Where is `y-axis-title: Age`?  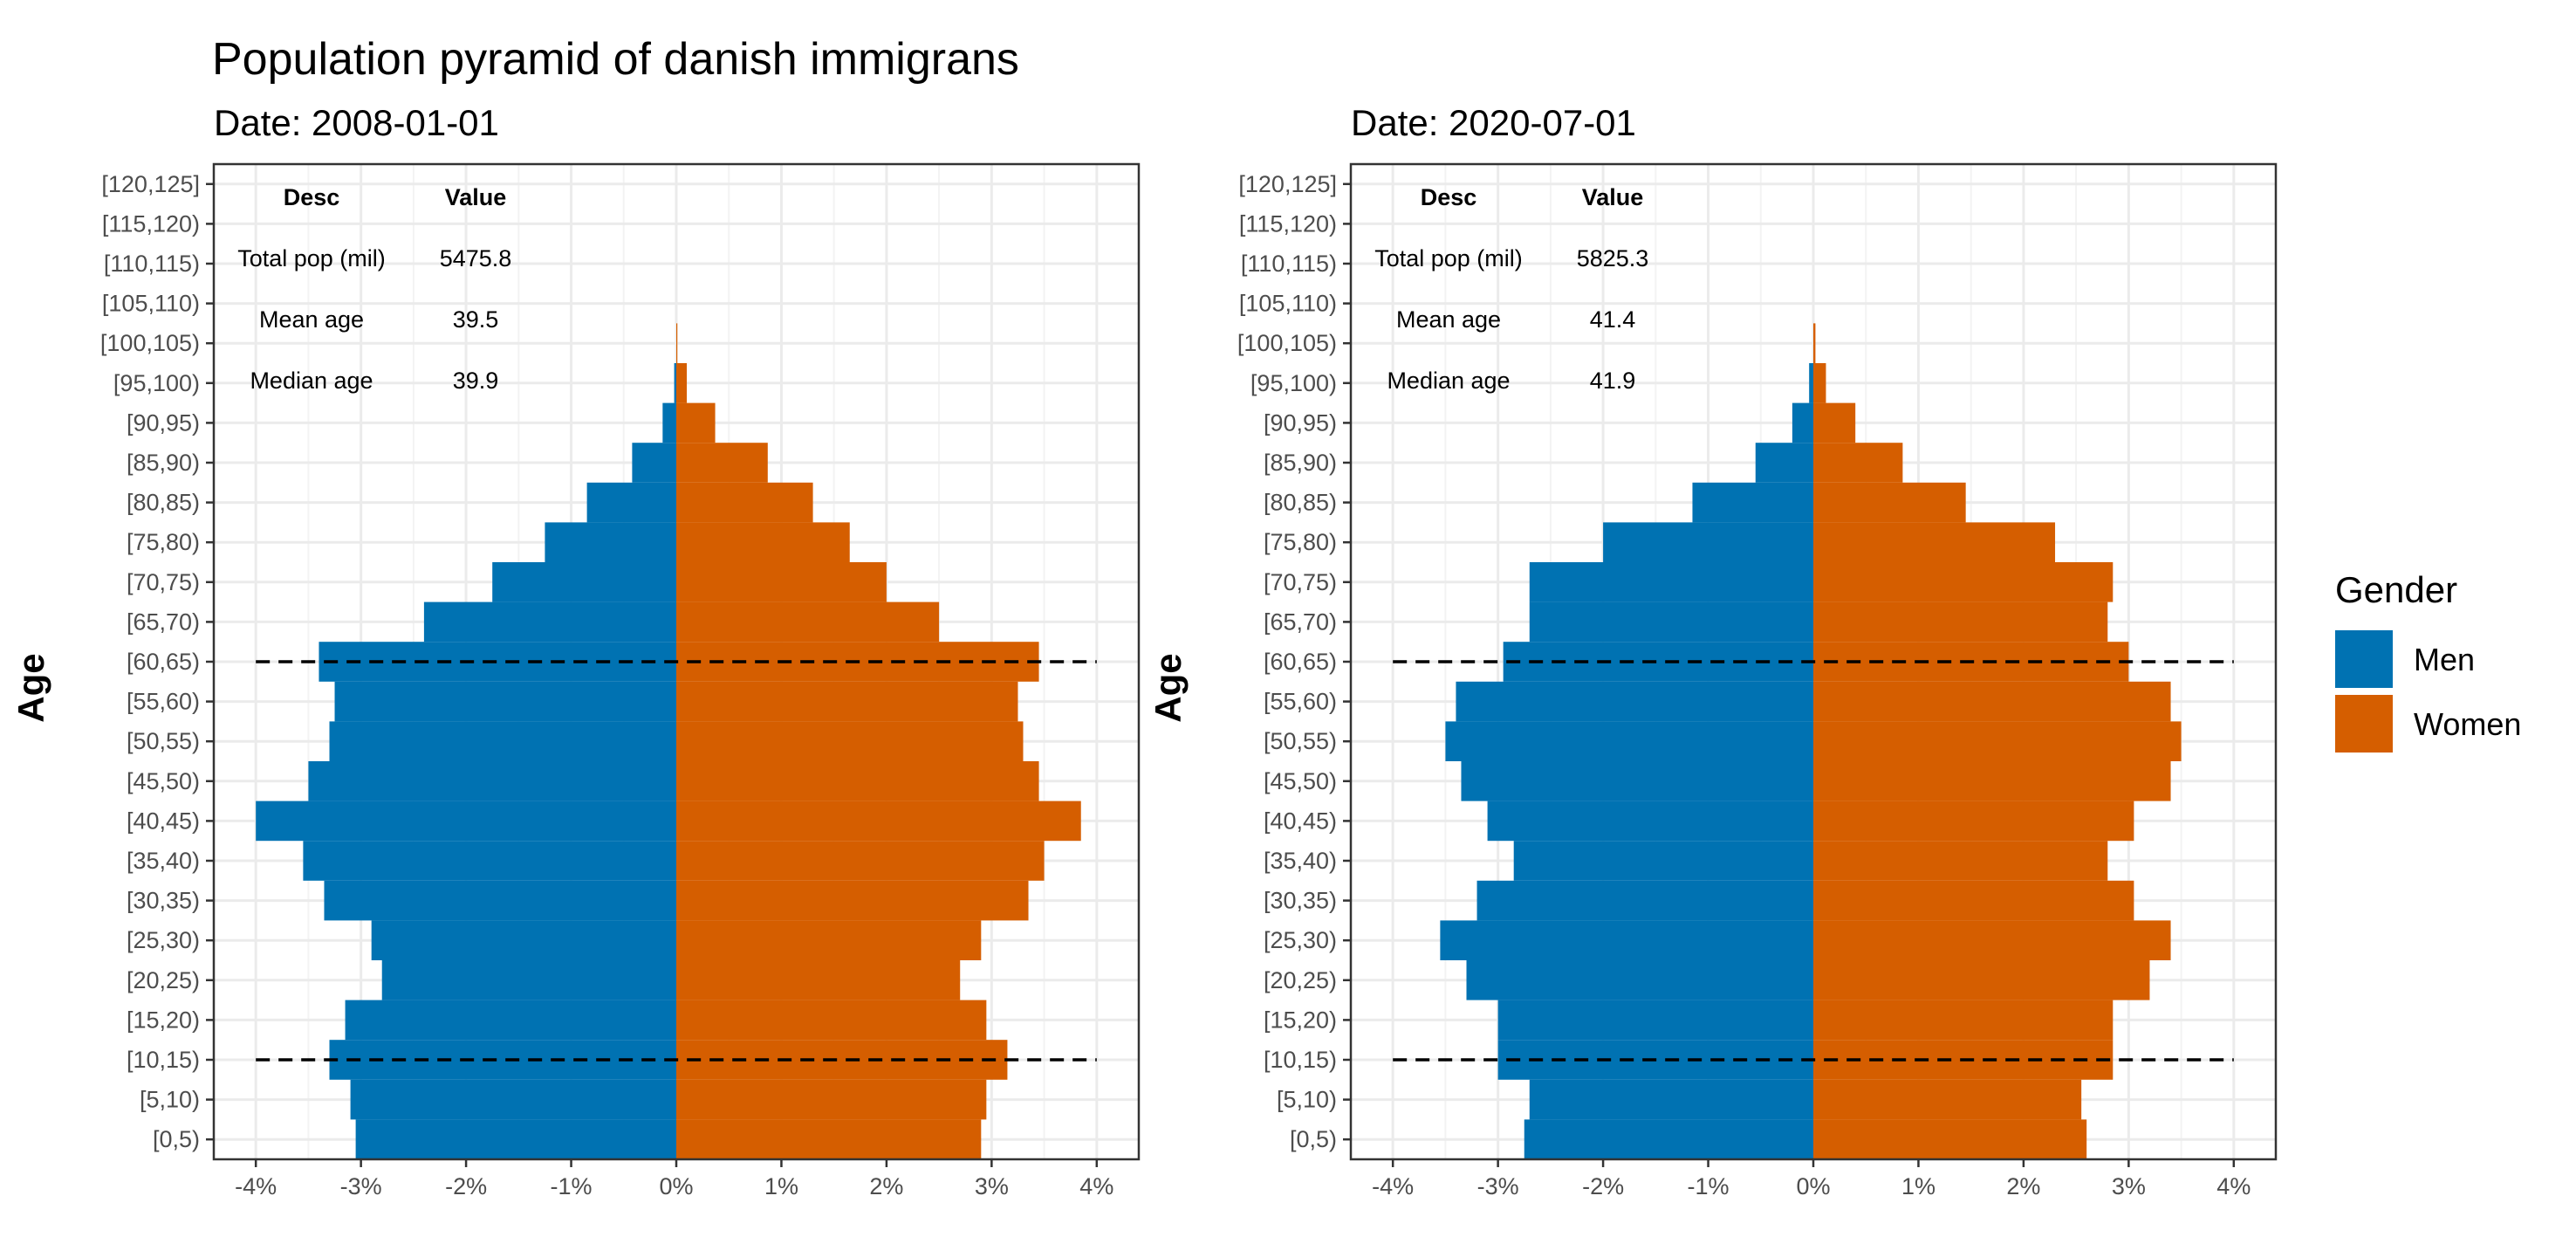 y-axis-title: Age is located at coordinates (1168, 688).